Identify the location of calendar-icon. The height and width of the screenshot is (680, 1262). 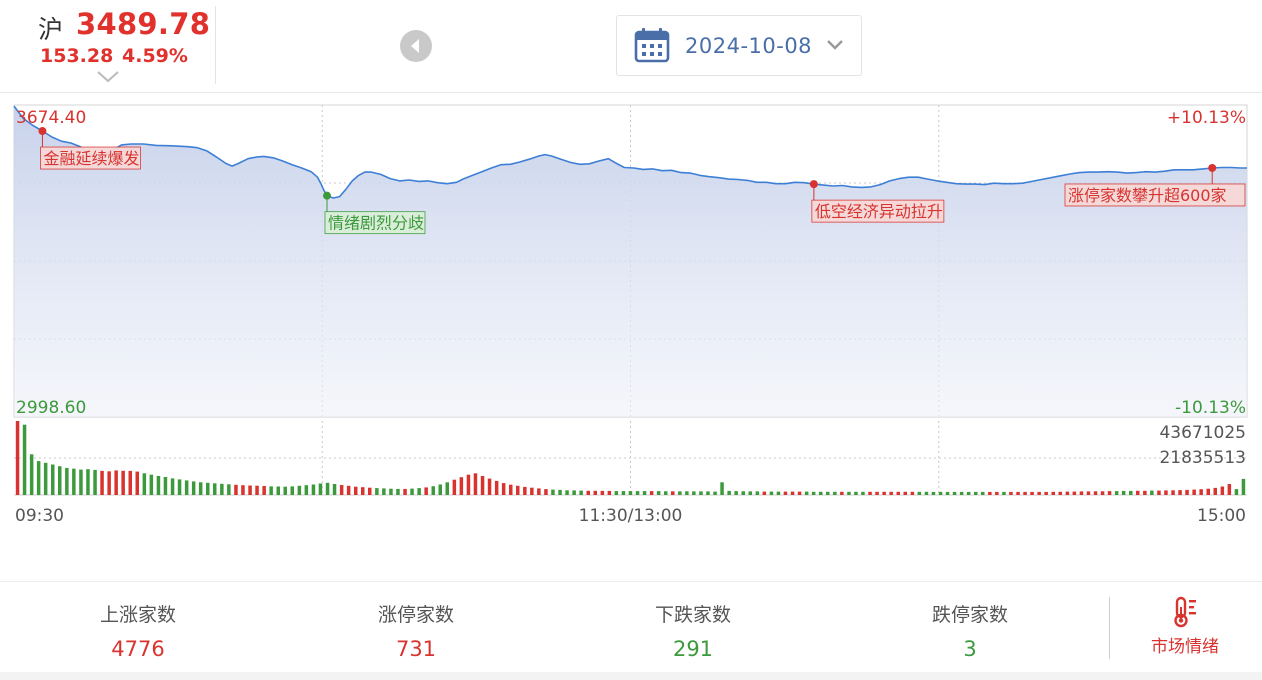
(652, 45).